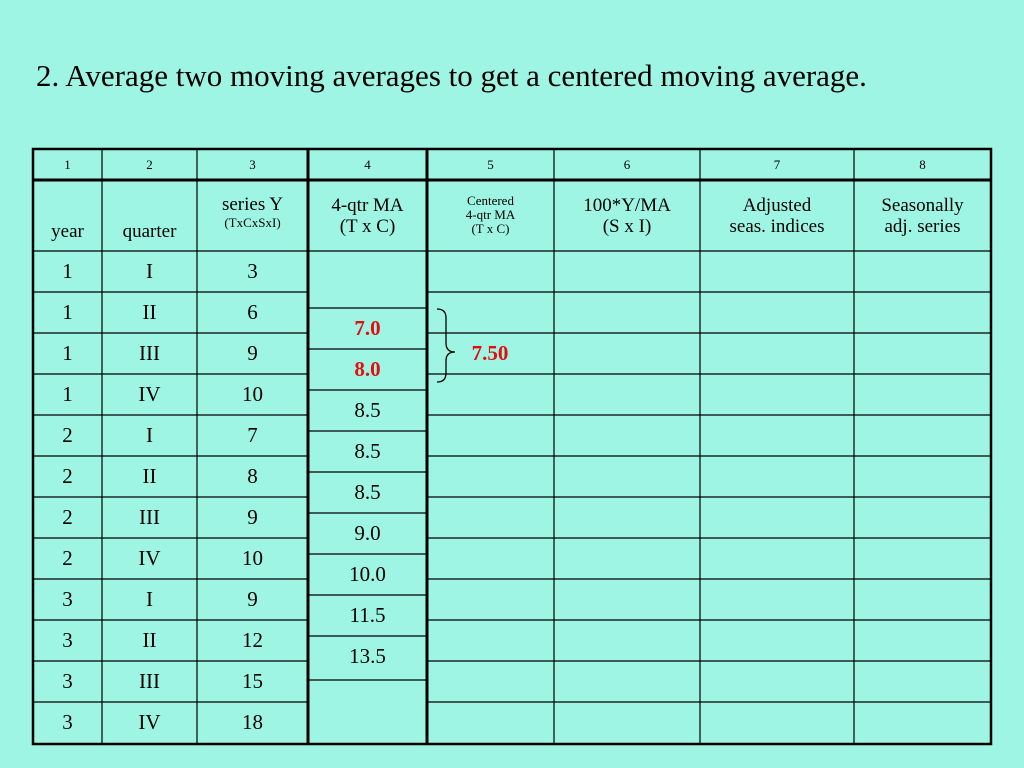 Image resolution: width=1024 pixels, height=768 pixels. What do you see at coordinates (367, 226) in the screenshot?
I see `header-4qtr-ma-line2: (T x C)` at bounding box center [367, 226].